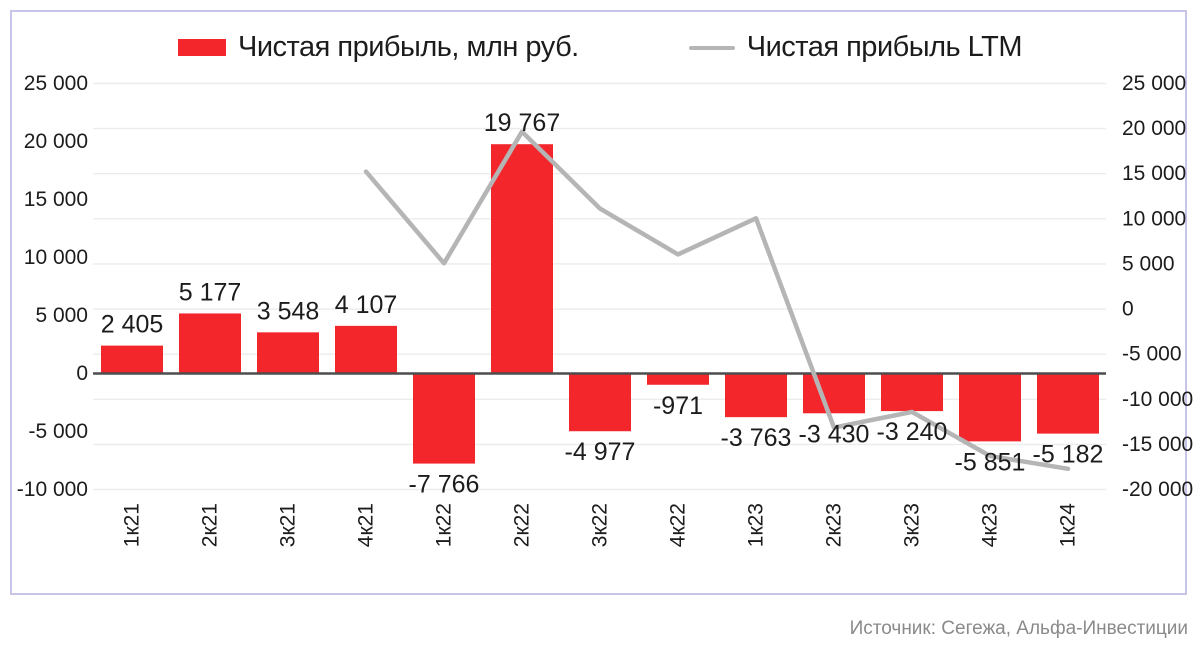 Image resolution: width=1200 pixels, height=657 pixels. What do you see at coordinates (56, 141) in the screenshot?
I see `left-axis-tick-label: 20 000` at bounding box center [56, 141].